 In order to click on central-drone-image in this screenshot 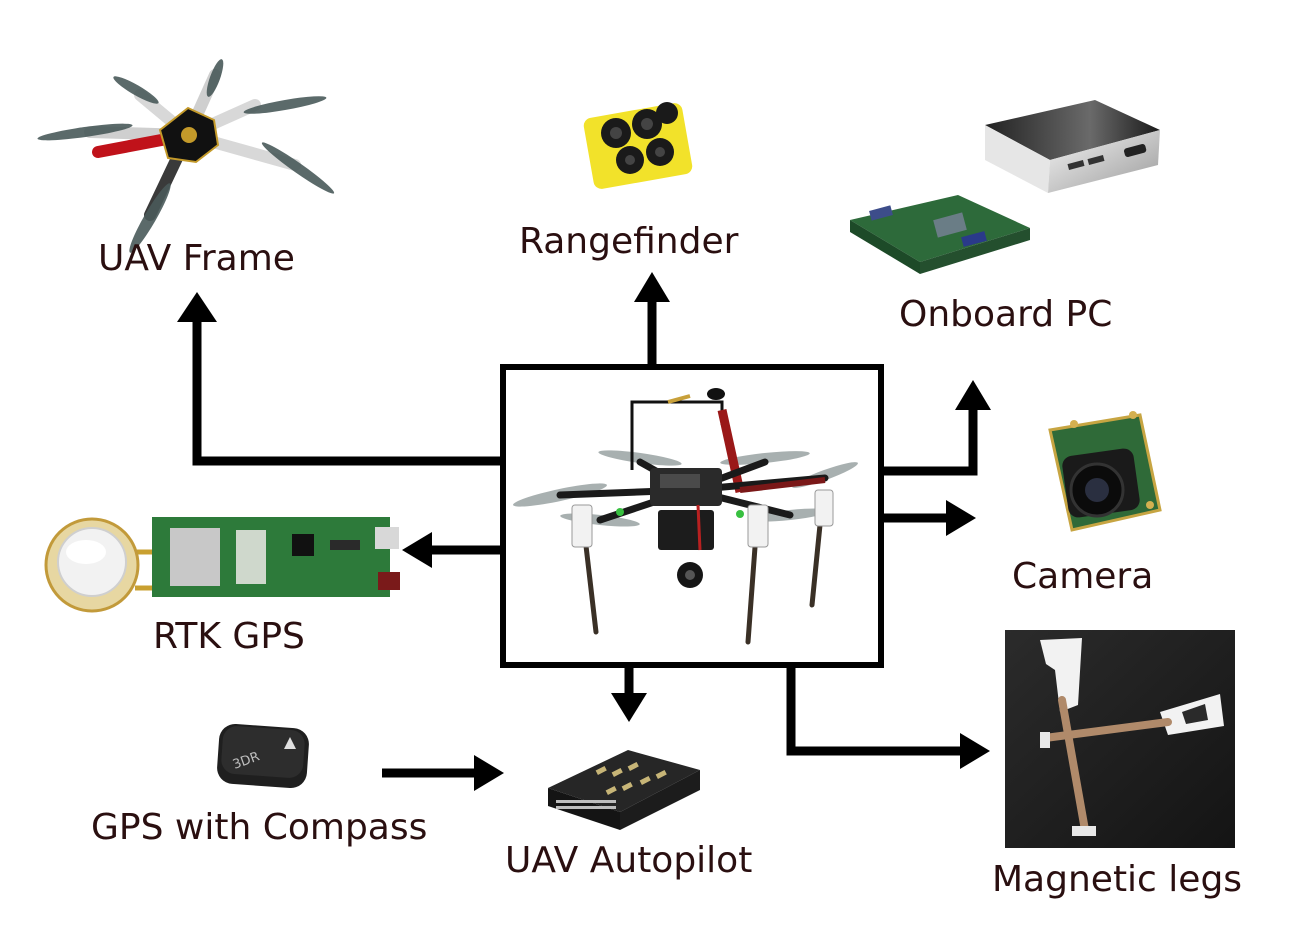, I will do `click(685, 516)`.